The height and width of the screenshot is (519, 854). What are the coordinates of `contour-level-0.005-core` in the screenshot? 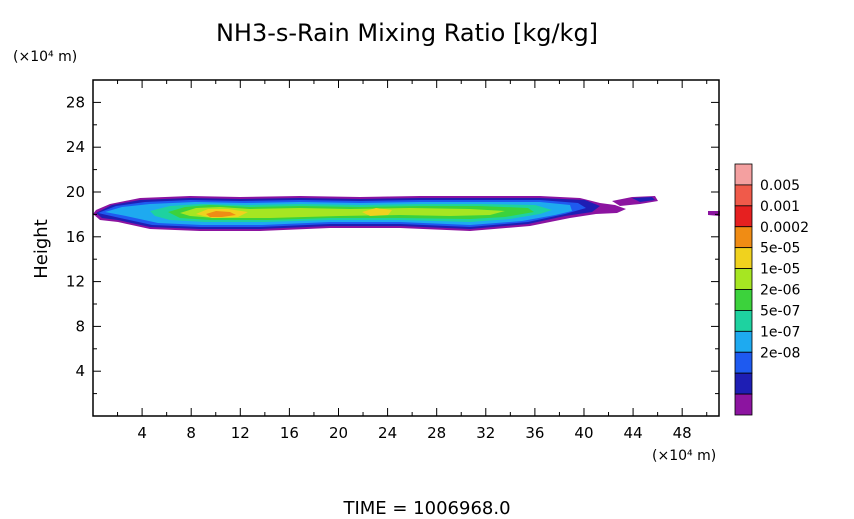 It's located at (221, 214).